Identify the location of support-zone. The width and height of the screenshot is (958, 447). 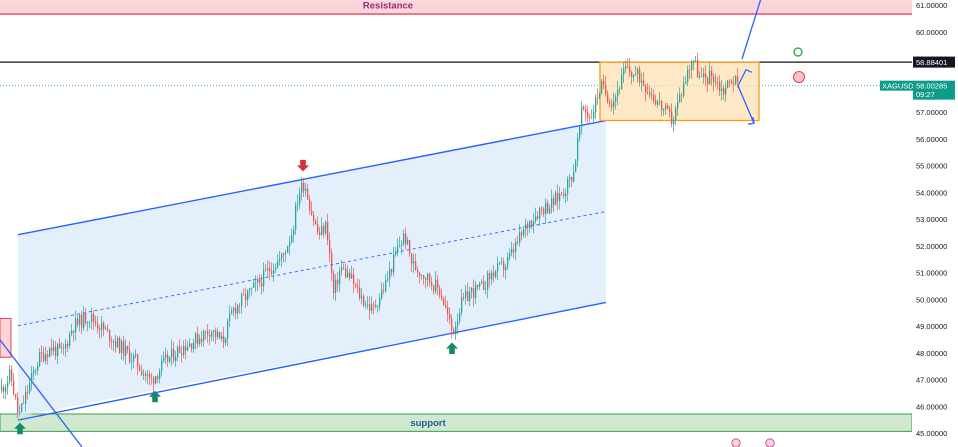
(456, 422).